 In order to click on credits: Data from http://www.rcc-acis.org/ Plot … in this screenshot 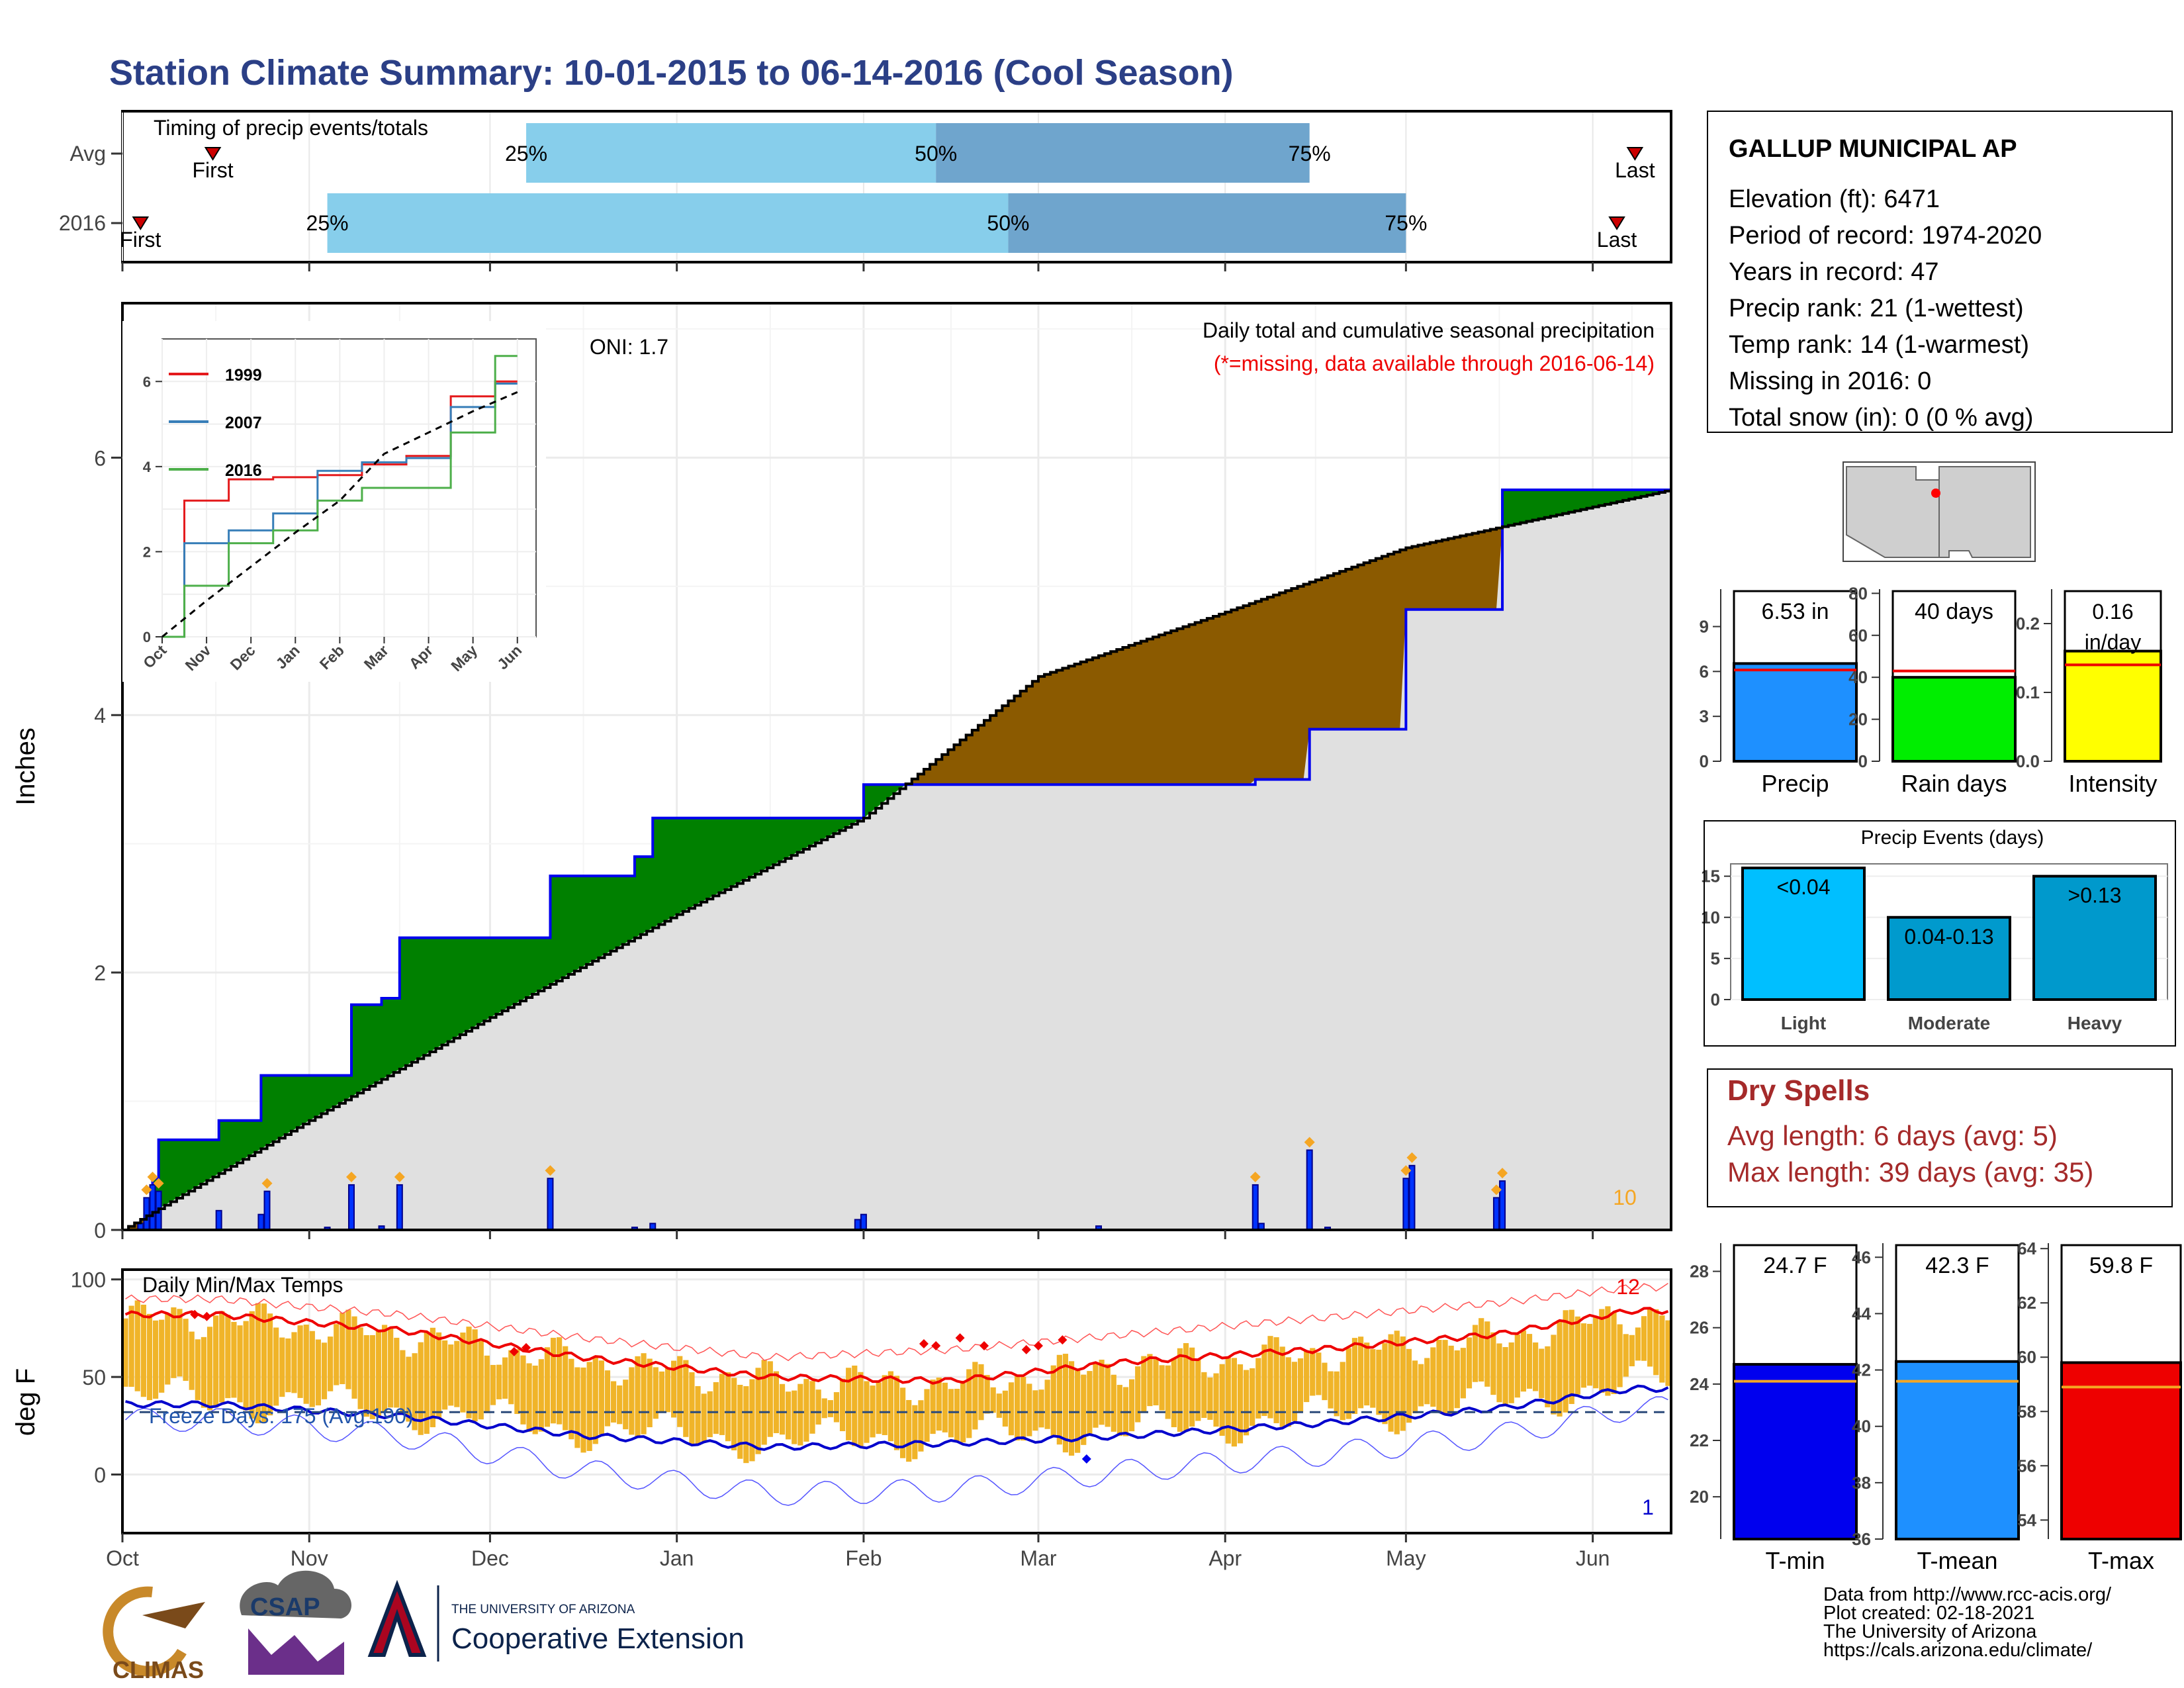, I will do `click(1968, 1622)`.